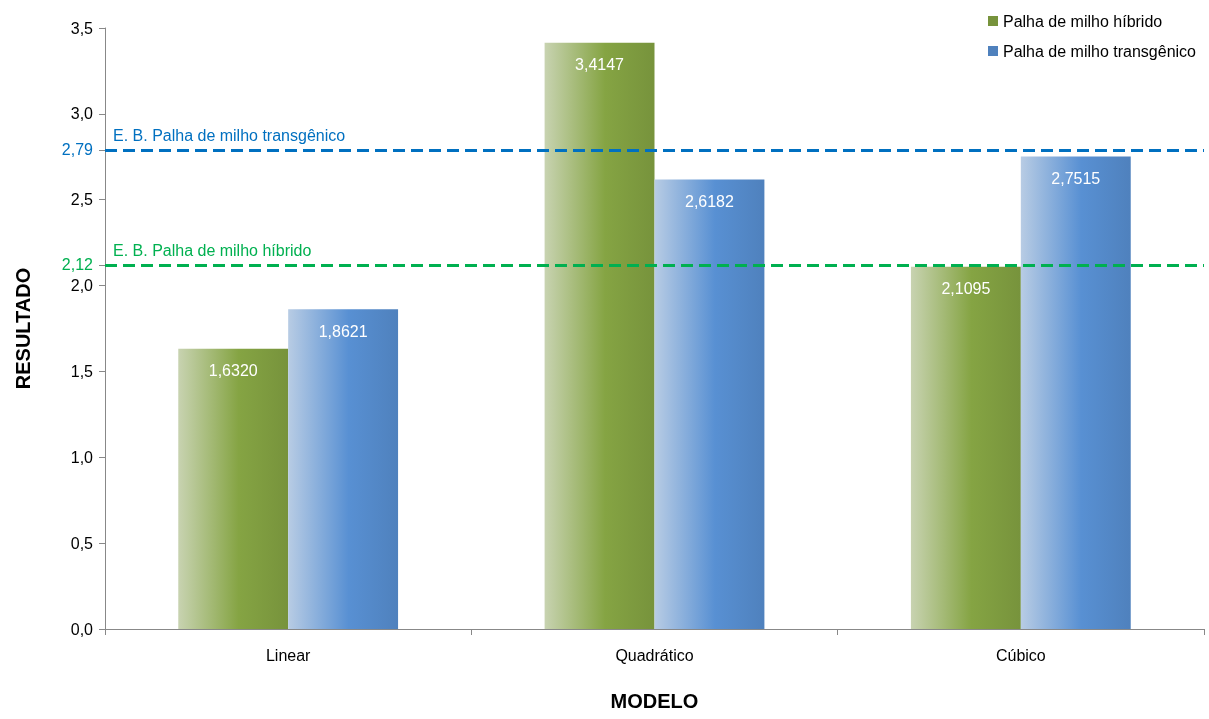 This screenshot has width=1209, height=719. What do you see at coordinates (709, 201) in the screenshot?
I see `data-label: 2,6182` at bounding box center [709, 201].